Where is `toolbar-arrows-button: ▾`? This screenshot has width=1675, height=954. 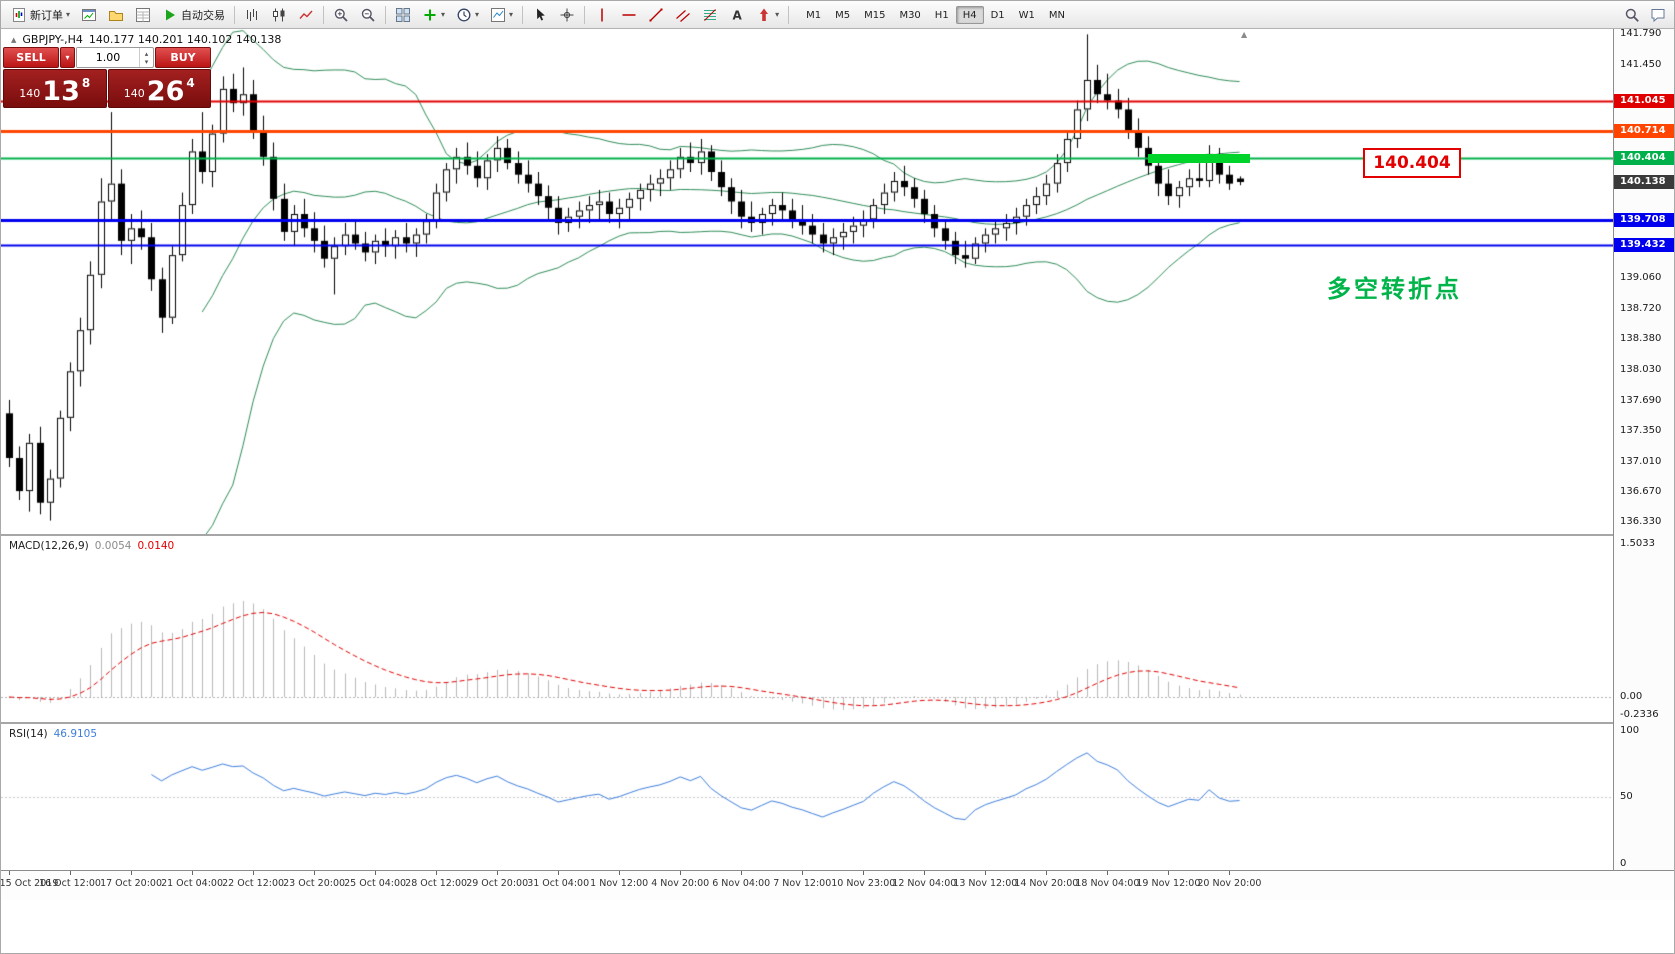 toolbar-arrows-button: ▾ is located at coordinates (767, 14).